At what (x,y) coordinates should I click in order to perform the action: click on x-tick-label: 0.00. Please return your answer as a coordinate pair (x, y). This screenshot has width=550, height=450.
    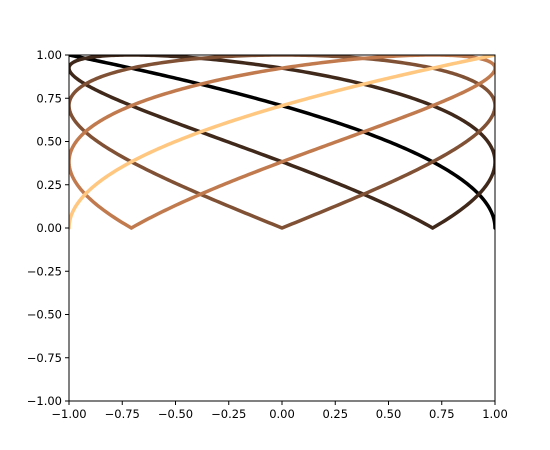
    Looking at the image, I should click on (282, 414).